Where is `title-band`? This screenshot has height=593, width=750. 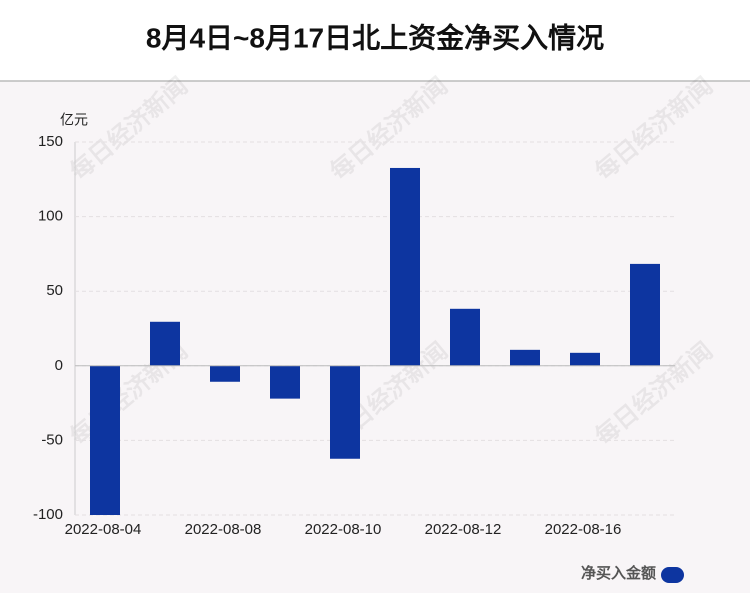
title-band is located at coordinates (375, 40).